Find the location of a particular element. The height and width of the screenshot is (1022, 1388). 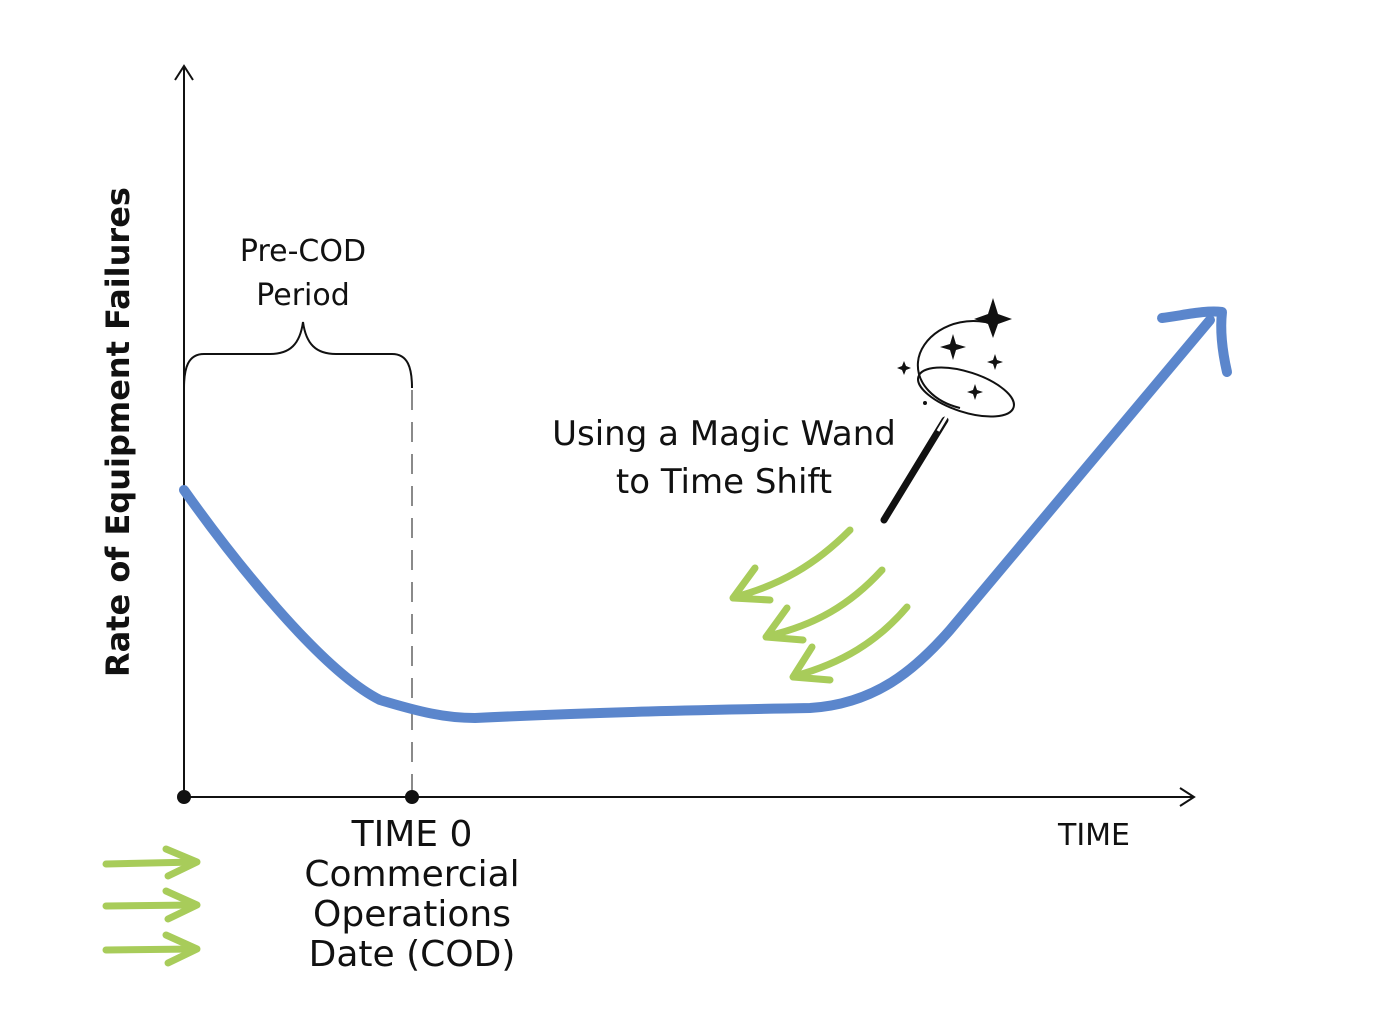

time-shift-arrow-1-head is located at coordinates (751, 584).